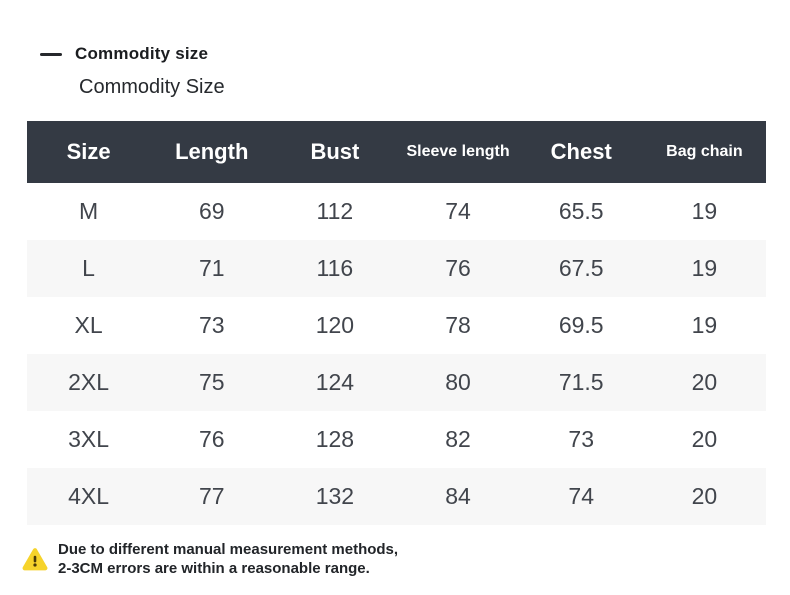 This screenshot has height=595, width=790. I want to click on measurement-value: 84, so click(458, 496).